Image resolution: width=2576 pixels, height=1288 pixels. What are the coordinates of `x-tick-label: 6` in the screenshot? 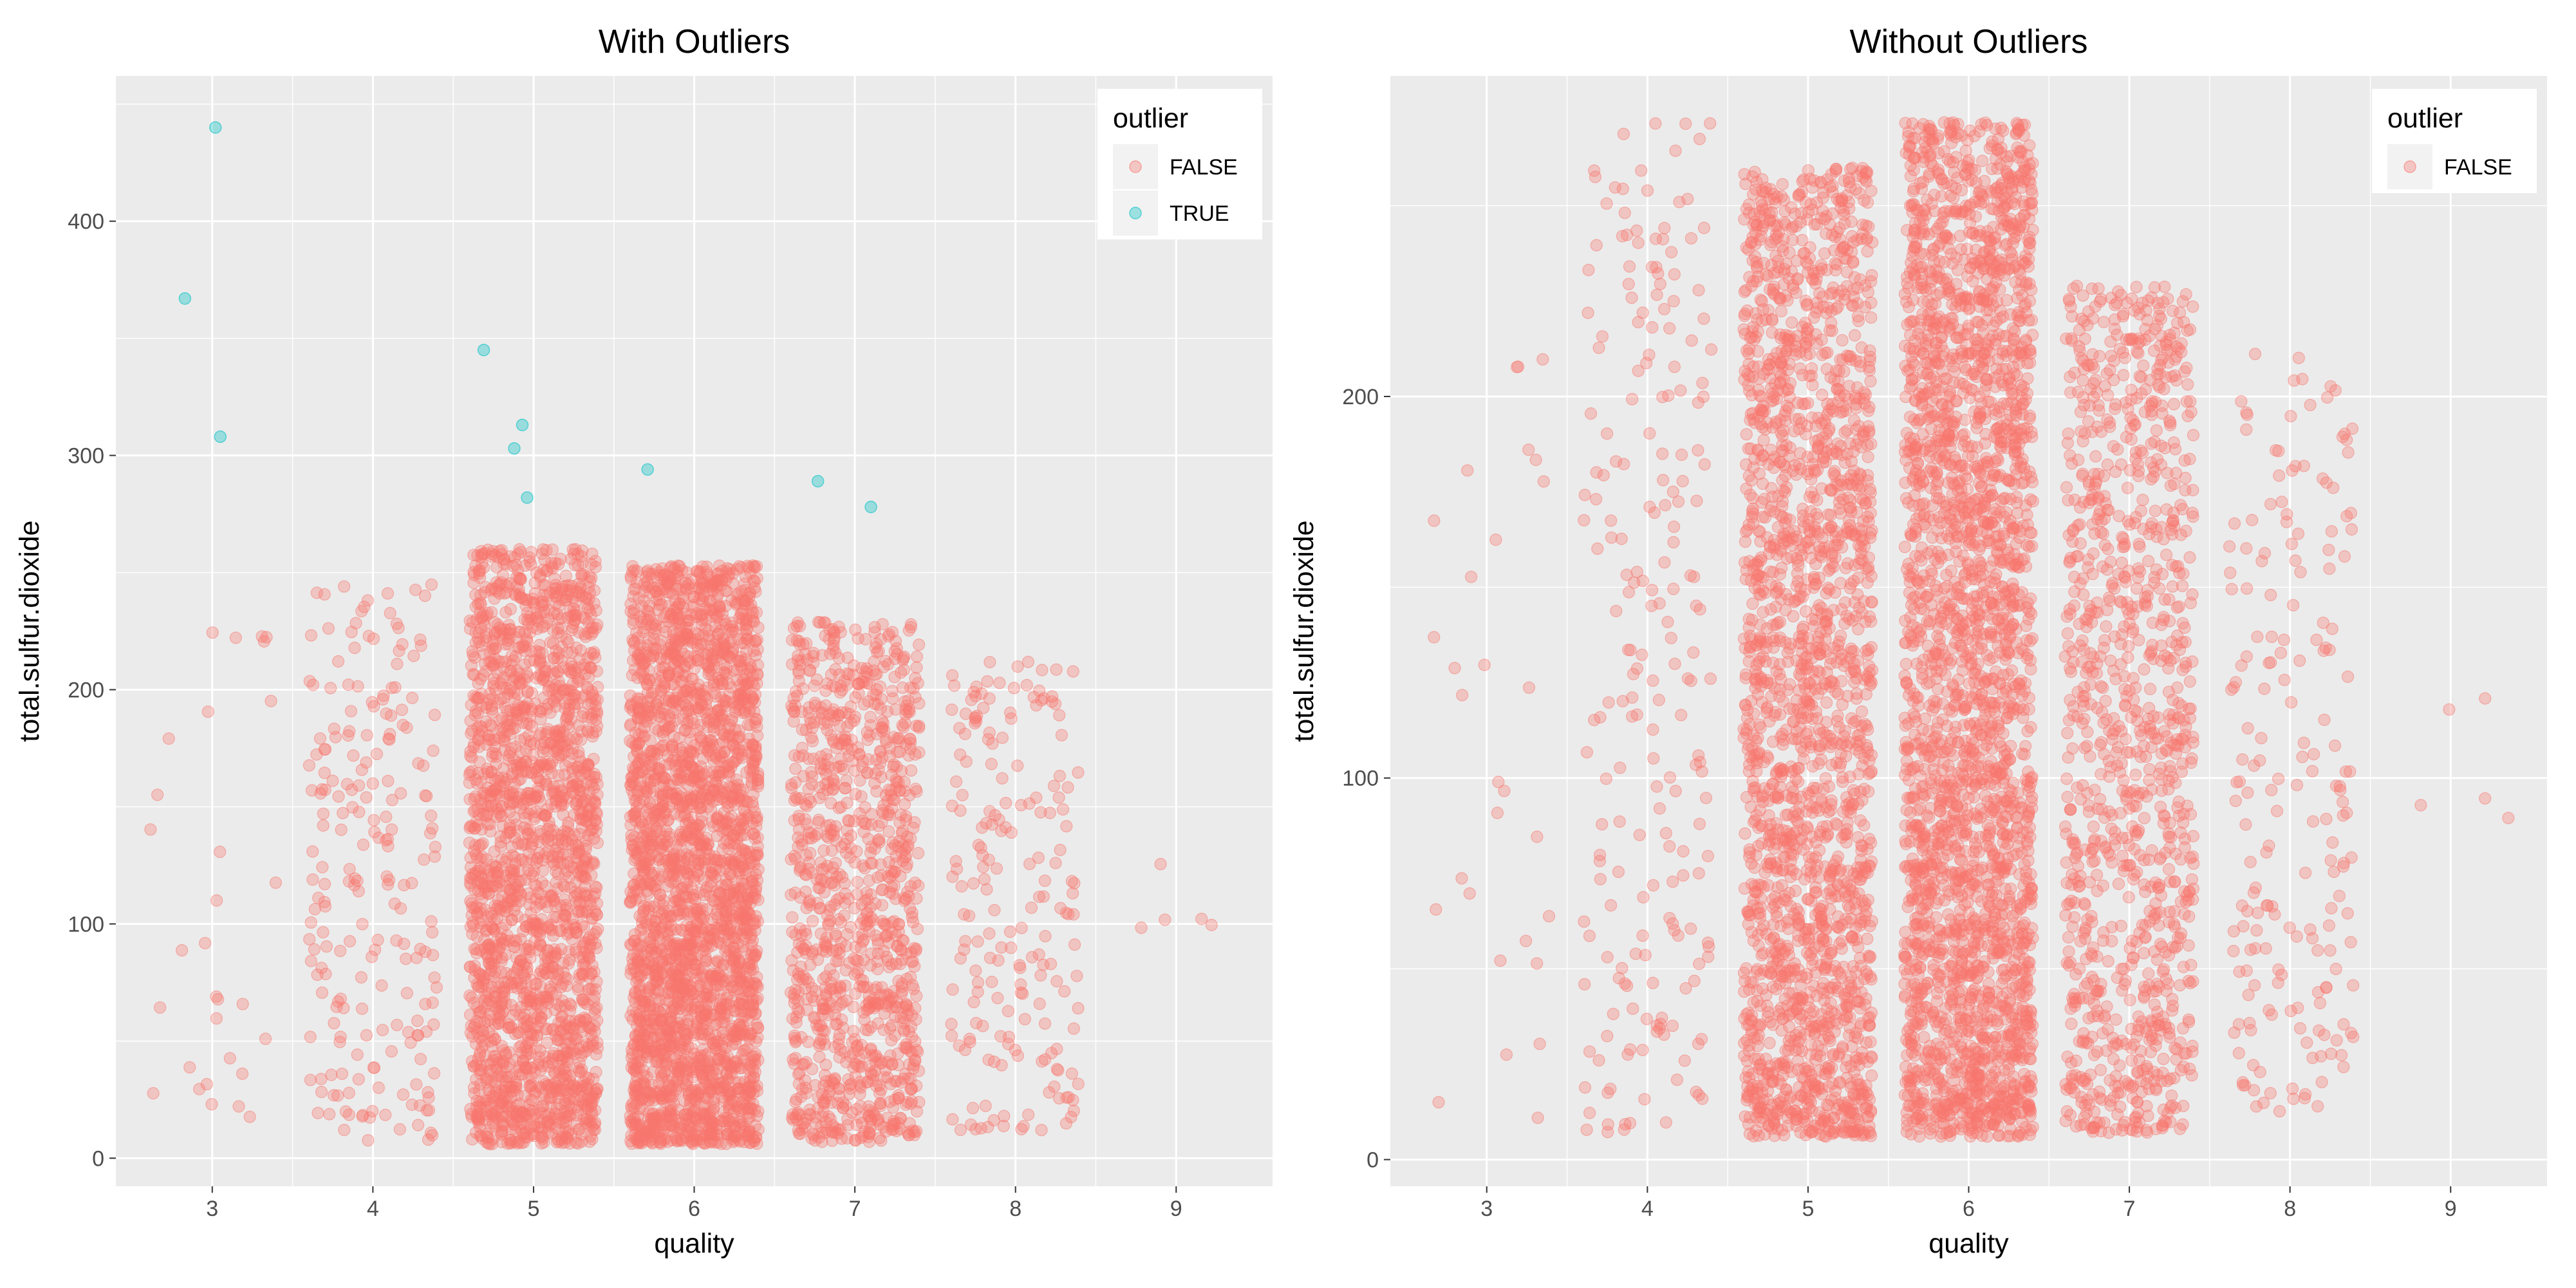 It's located at (694, 1209).